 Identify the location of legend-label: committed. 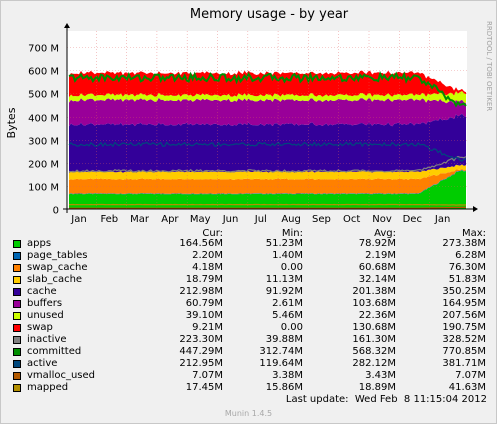
(54, 351).